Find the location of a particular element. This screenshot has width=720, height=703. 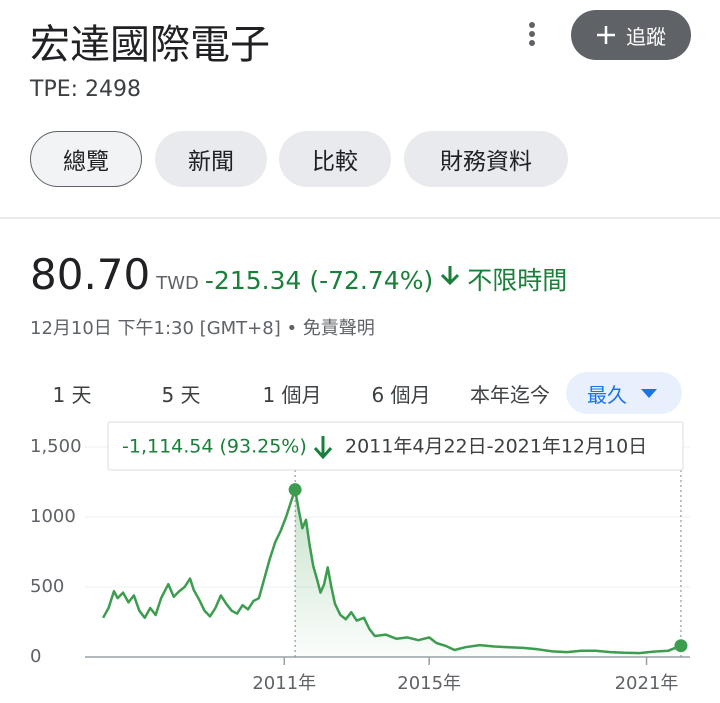

range-label: 1 天 is located at coordinates (72, 394).